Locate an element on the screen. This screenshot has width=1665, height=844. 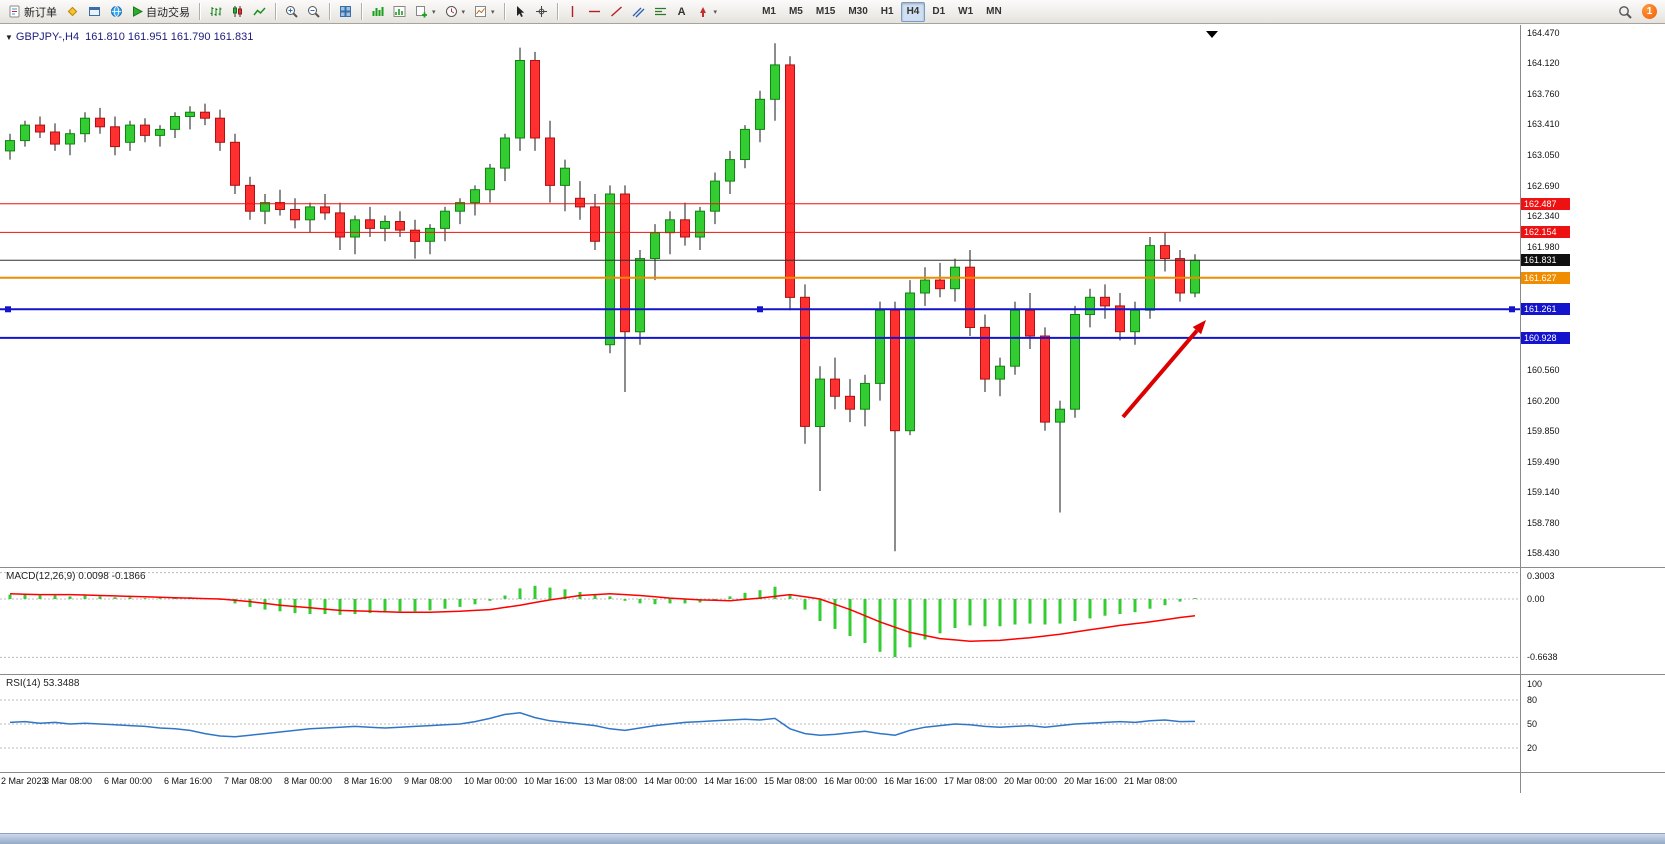
price-label: 158.780 is located at coordinates (1543, 522).